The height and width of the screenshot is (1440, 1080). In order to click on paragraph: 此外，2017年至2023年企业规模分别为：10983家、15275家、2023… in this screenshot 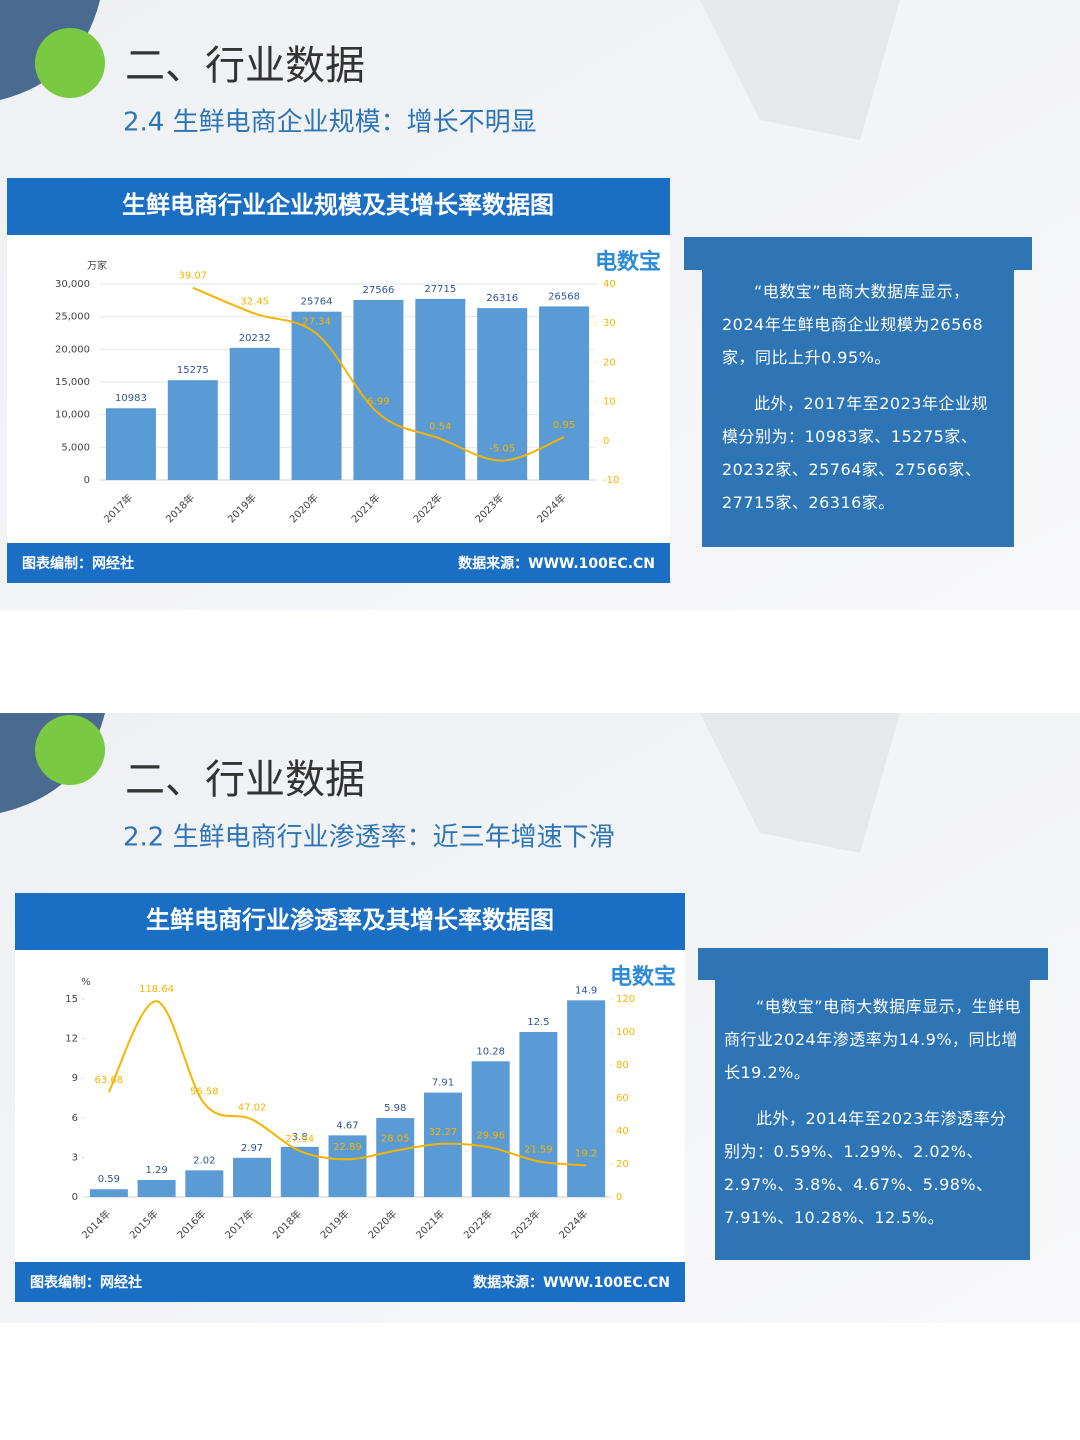, I will do `click(855, 453)`.